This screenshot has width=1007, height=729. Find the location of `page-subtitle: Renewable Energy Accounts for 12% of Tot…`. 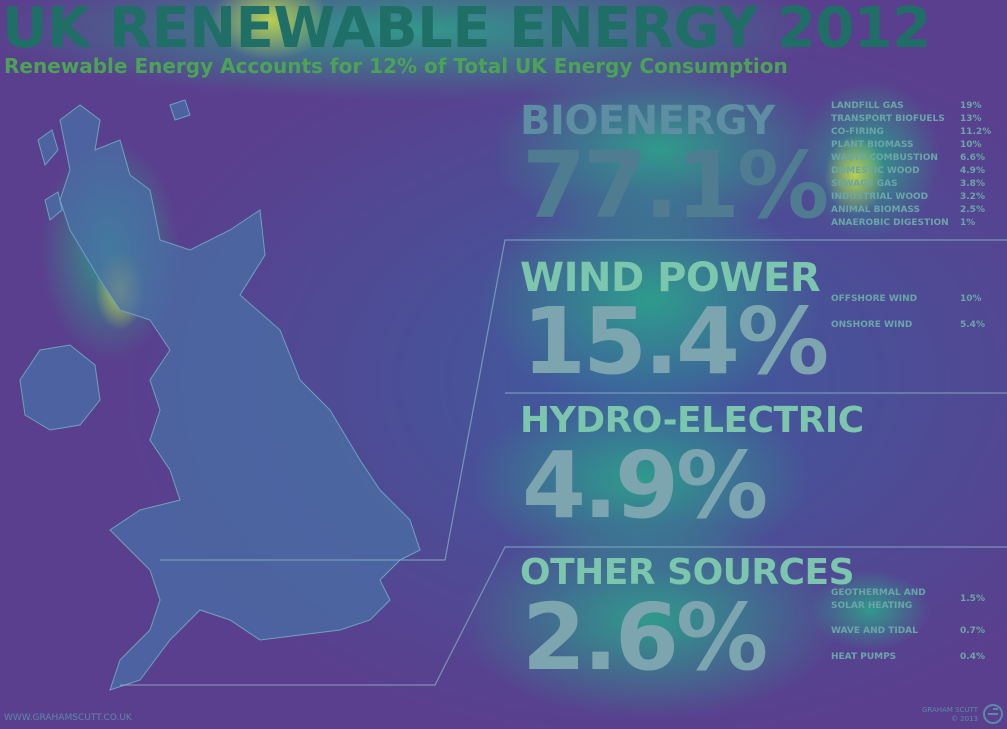

page-subtitle: Renewable Energy Accounts for 12% of Tot… is located at coordinates (396, 66).